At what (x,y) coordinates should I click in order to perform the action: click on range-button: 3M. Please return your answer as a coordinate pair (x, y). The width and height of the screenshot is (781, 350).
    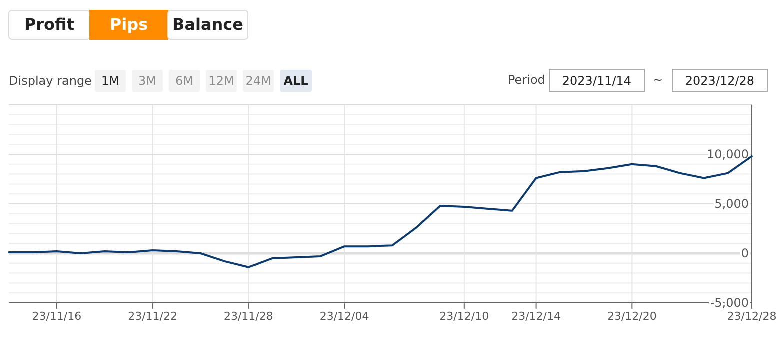
    Looking at the image, I should click on (147, 81).